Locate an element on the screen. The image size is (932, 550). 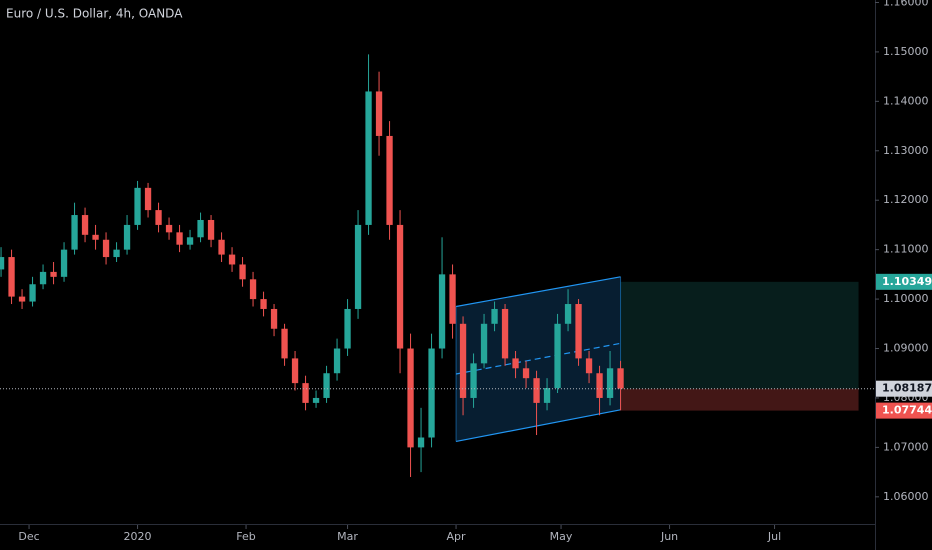
y-tick-label: 1.07000 is located at coordinates (906, 446).